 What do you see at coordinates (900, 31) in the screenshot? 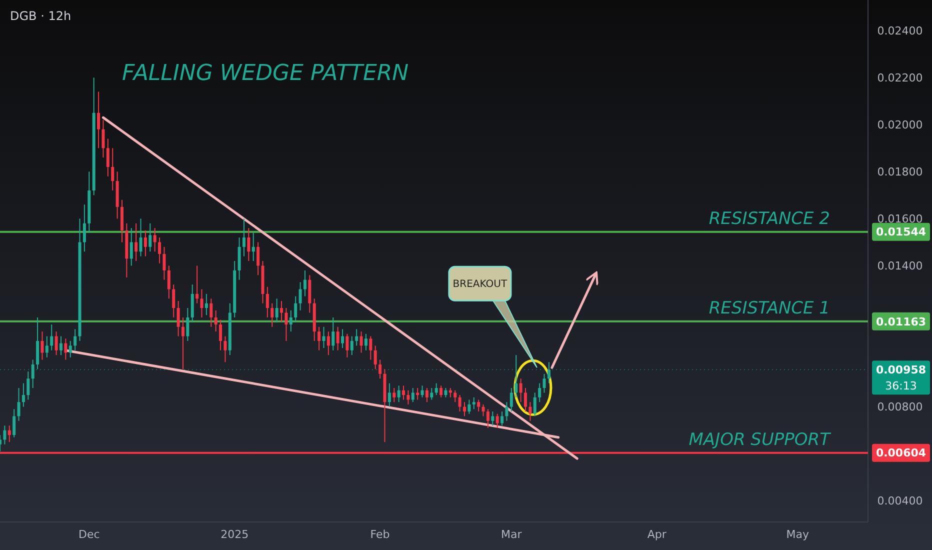
I see `y-tick-label: 0.02400` at bounding box center [900, 31].